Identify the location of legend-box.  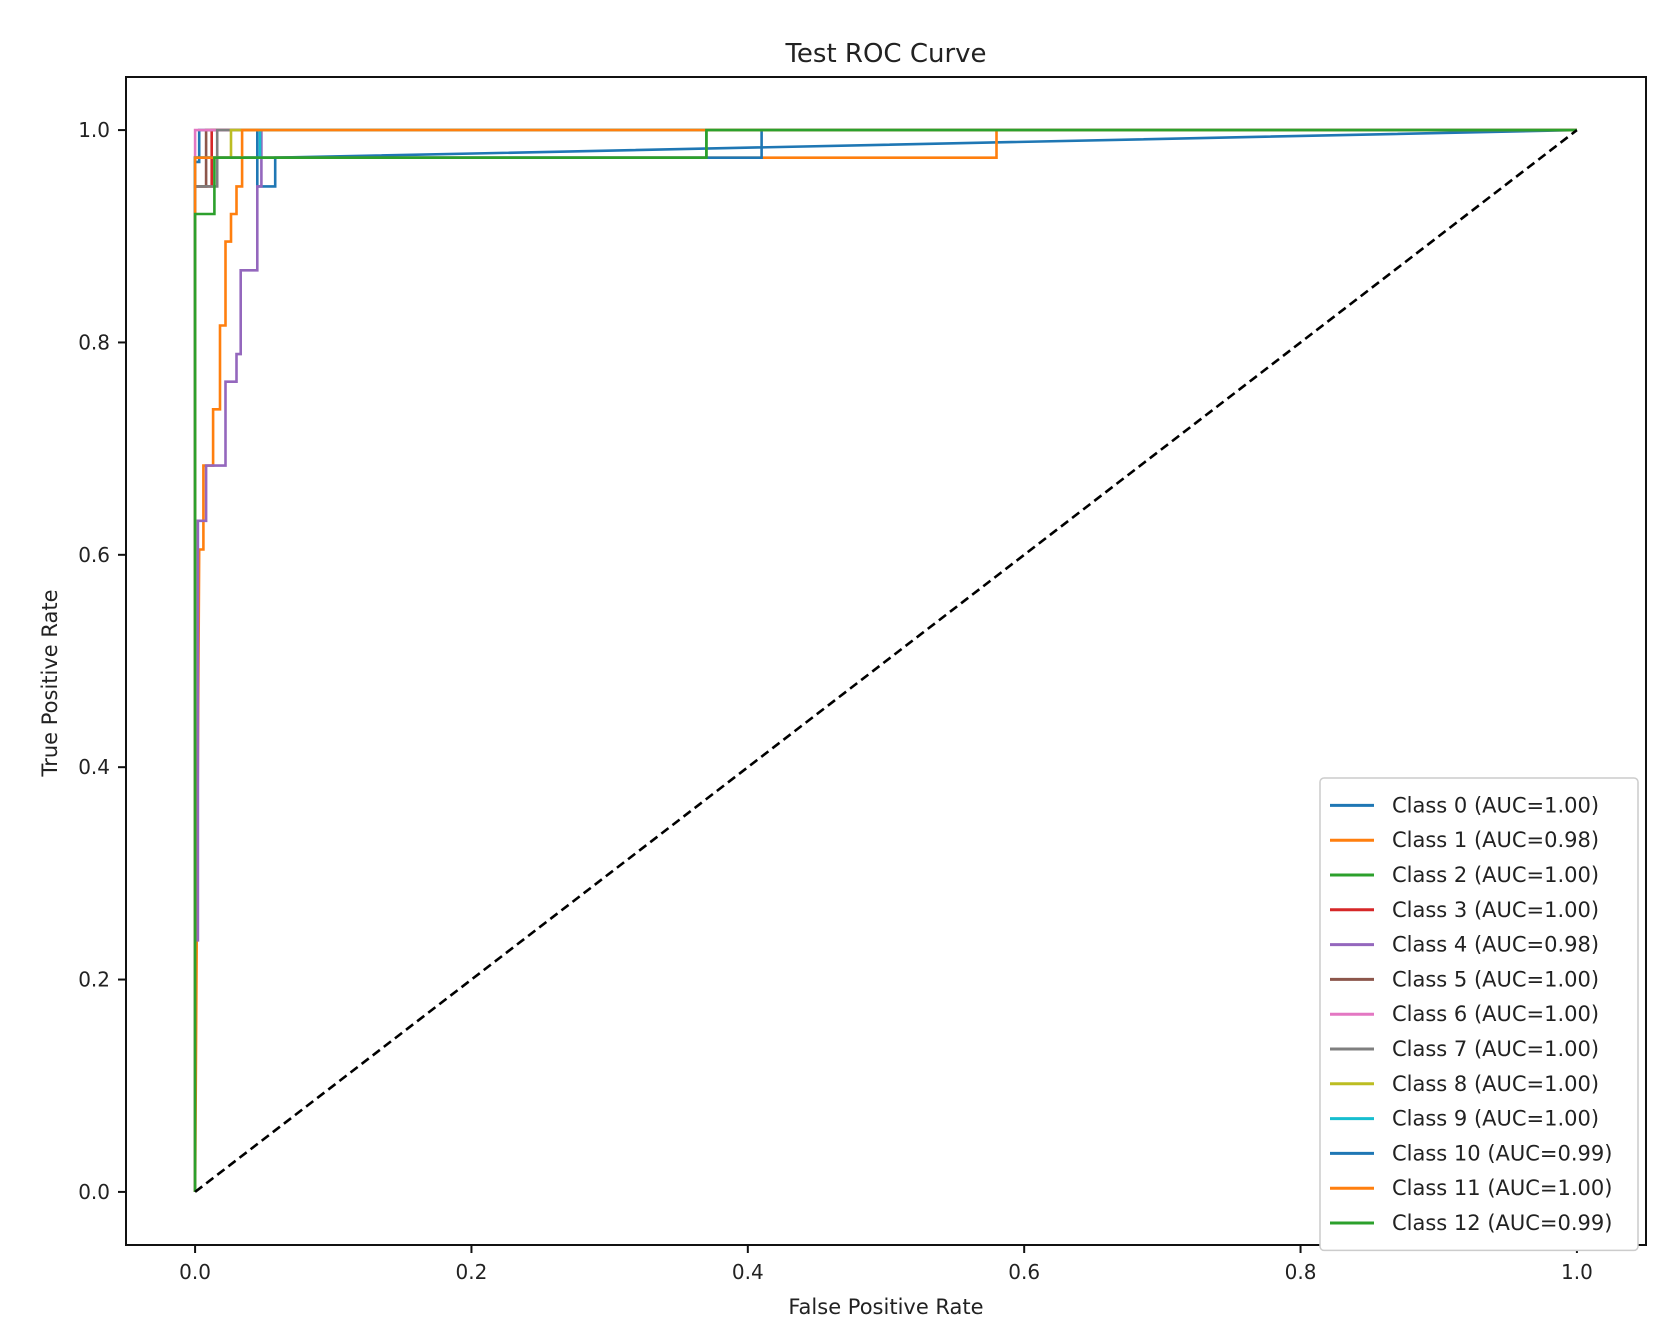
(1479, 1014).